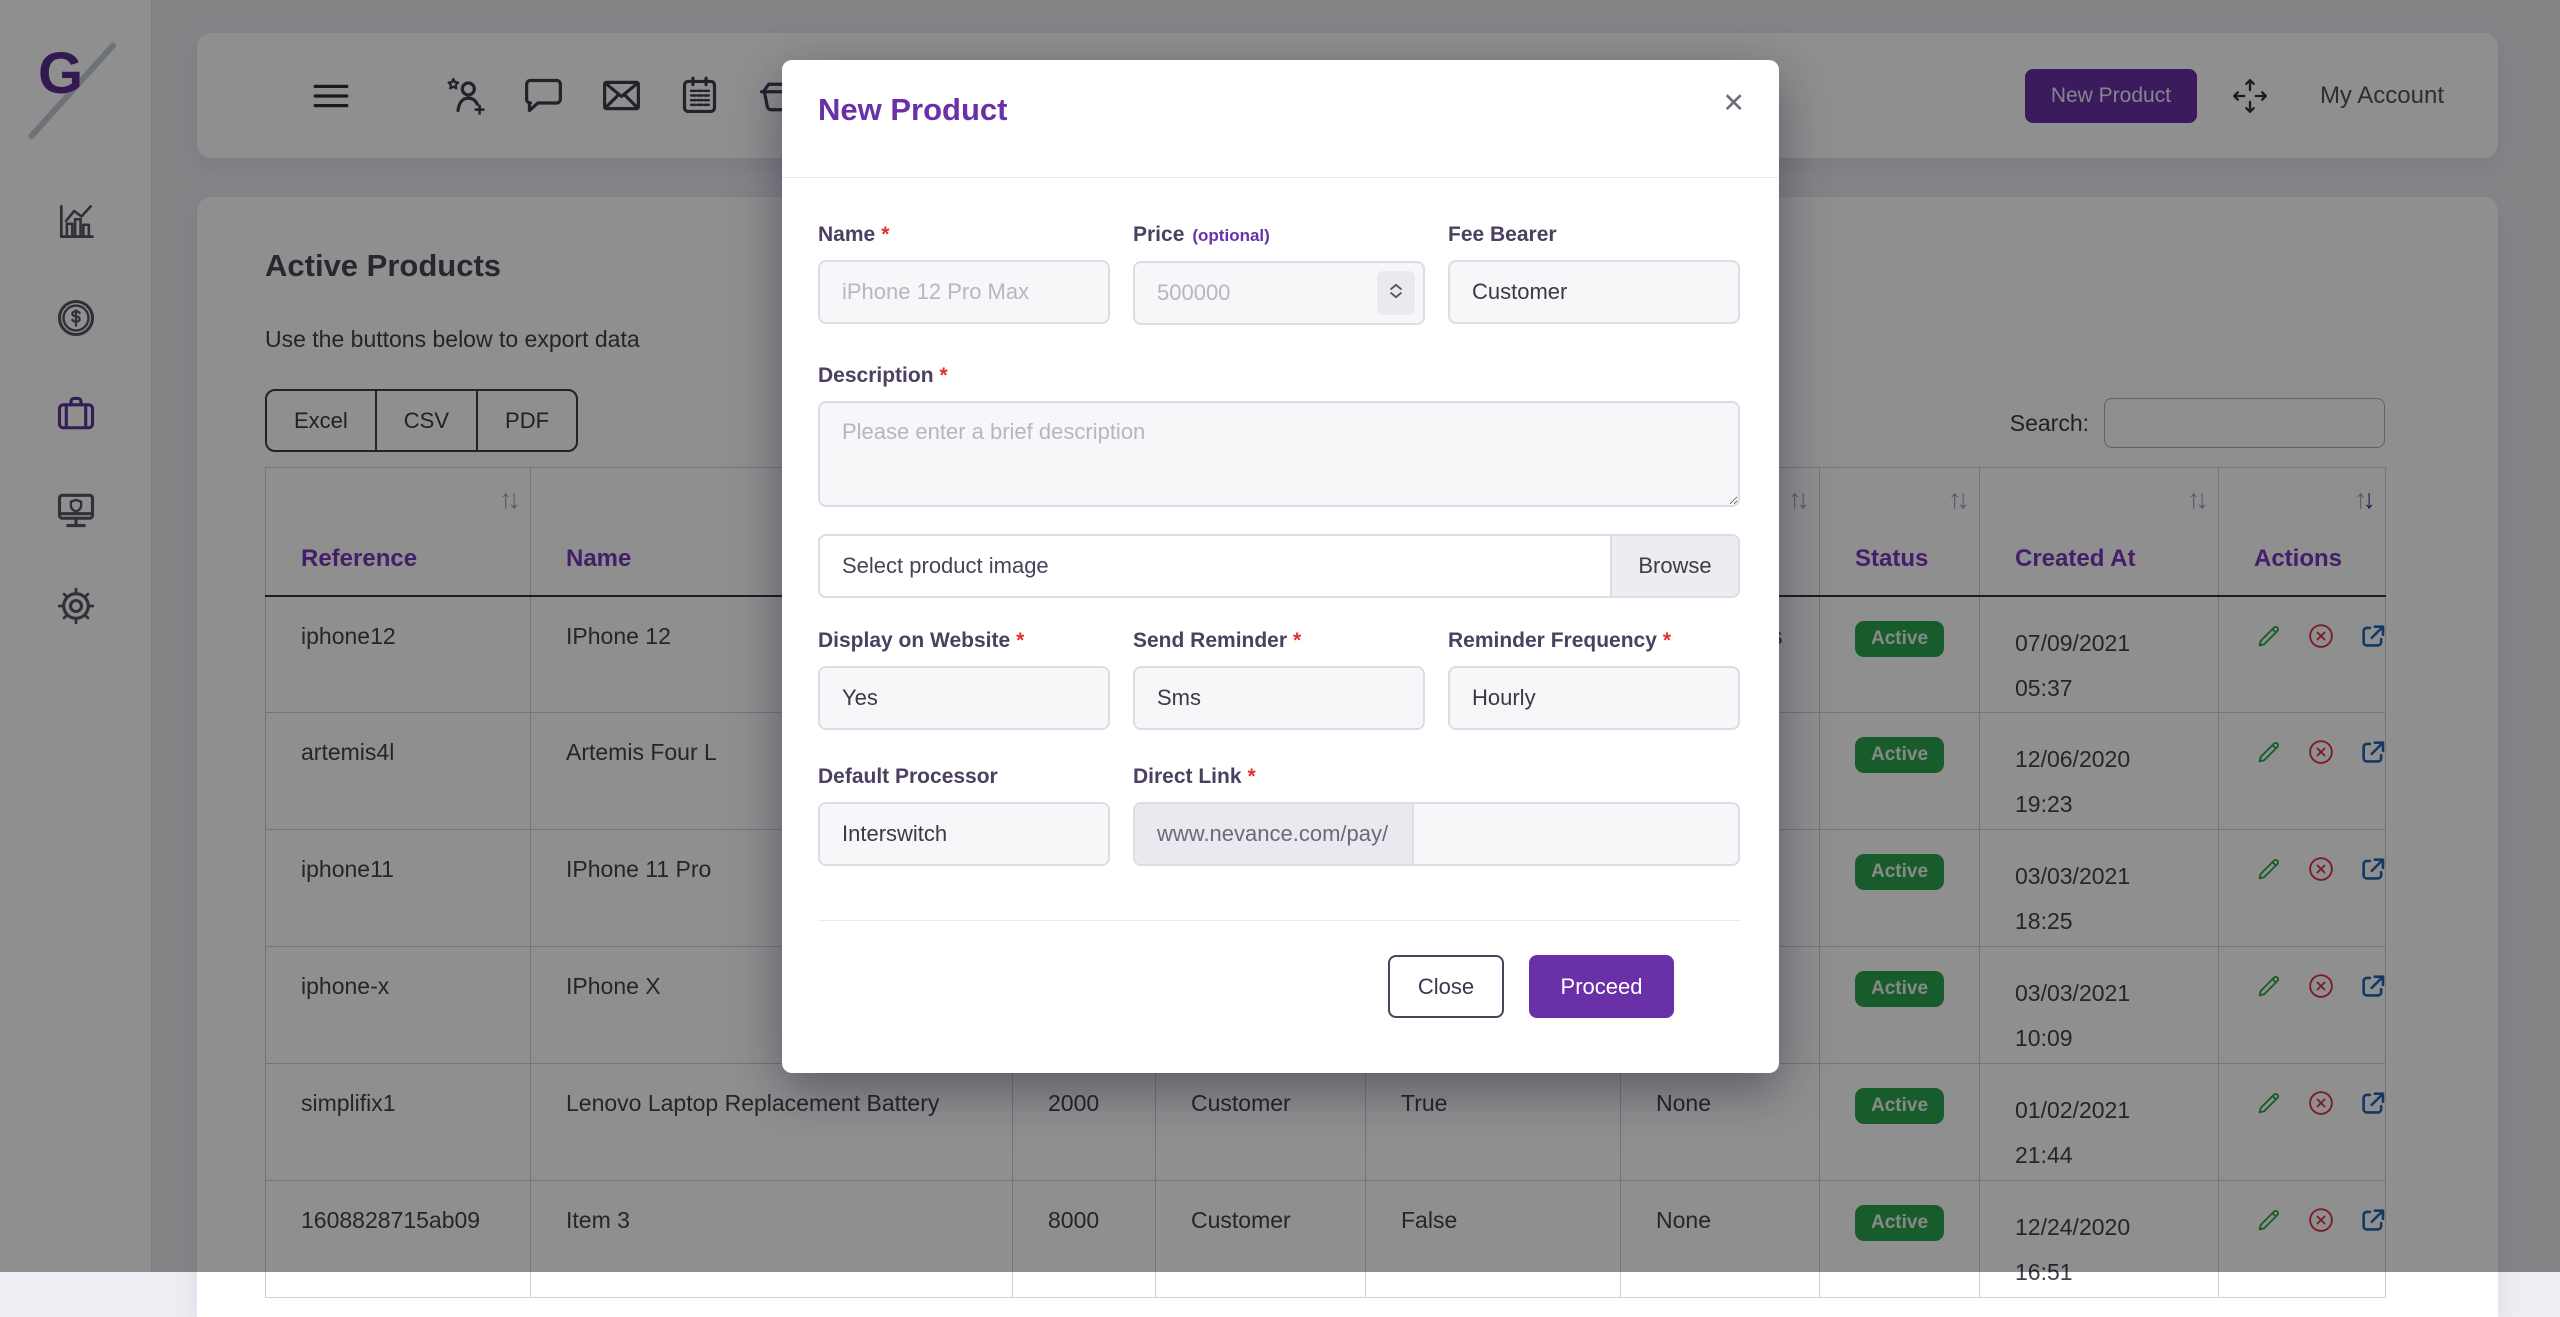 The height and width of the screenshot is (1317, 2560). I want to click on display-on-website-select: Yes, so click(964, 698).